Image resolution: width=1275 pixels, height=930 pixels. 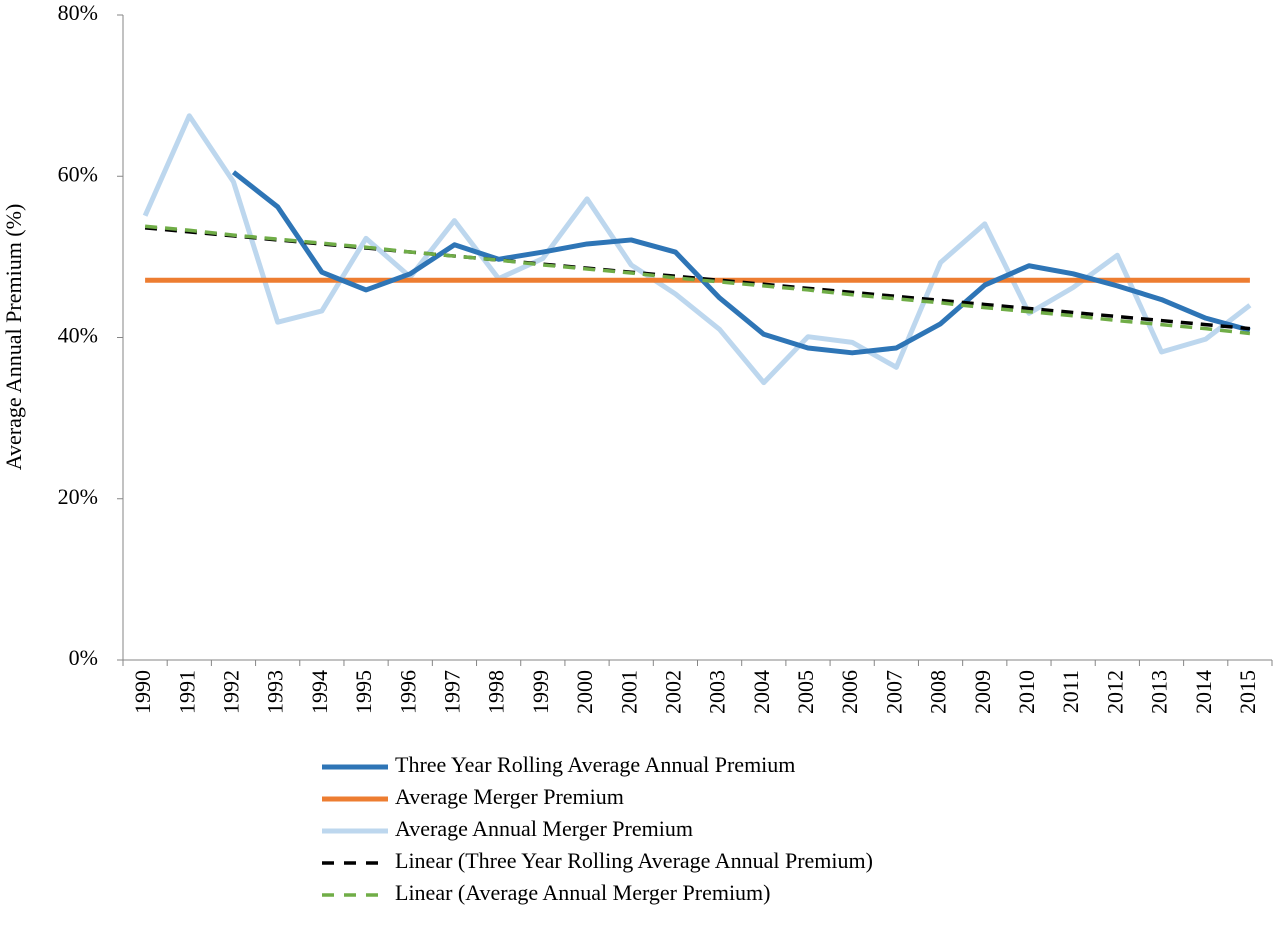 I want to click on x-tick-label: 2011, so click(x=1070, y=691).